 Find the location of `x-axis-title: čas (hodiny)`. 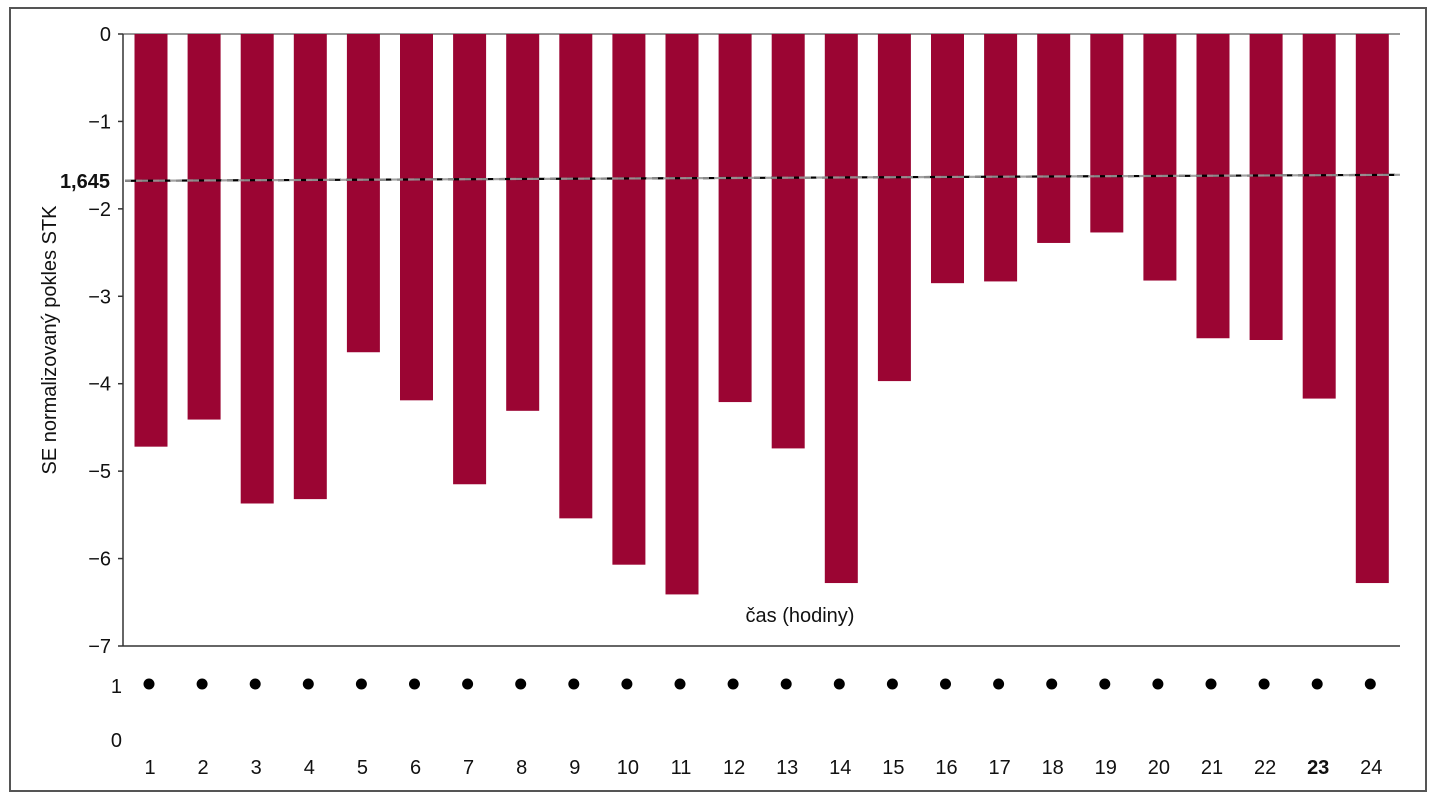

x-axis-title: čas (hodiny) is located at coordinates (800, 616).